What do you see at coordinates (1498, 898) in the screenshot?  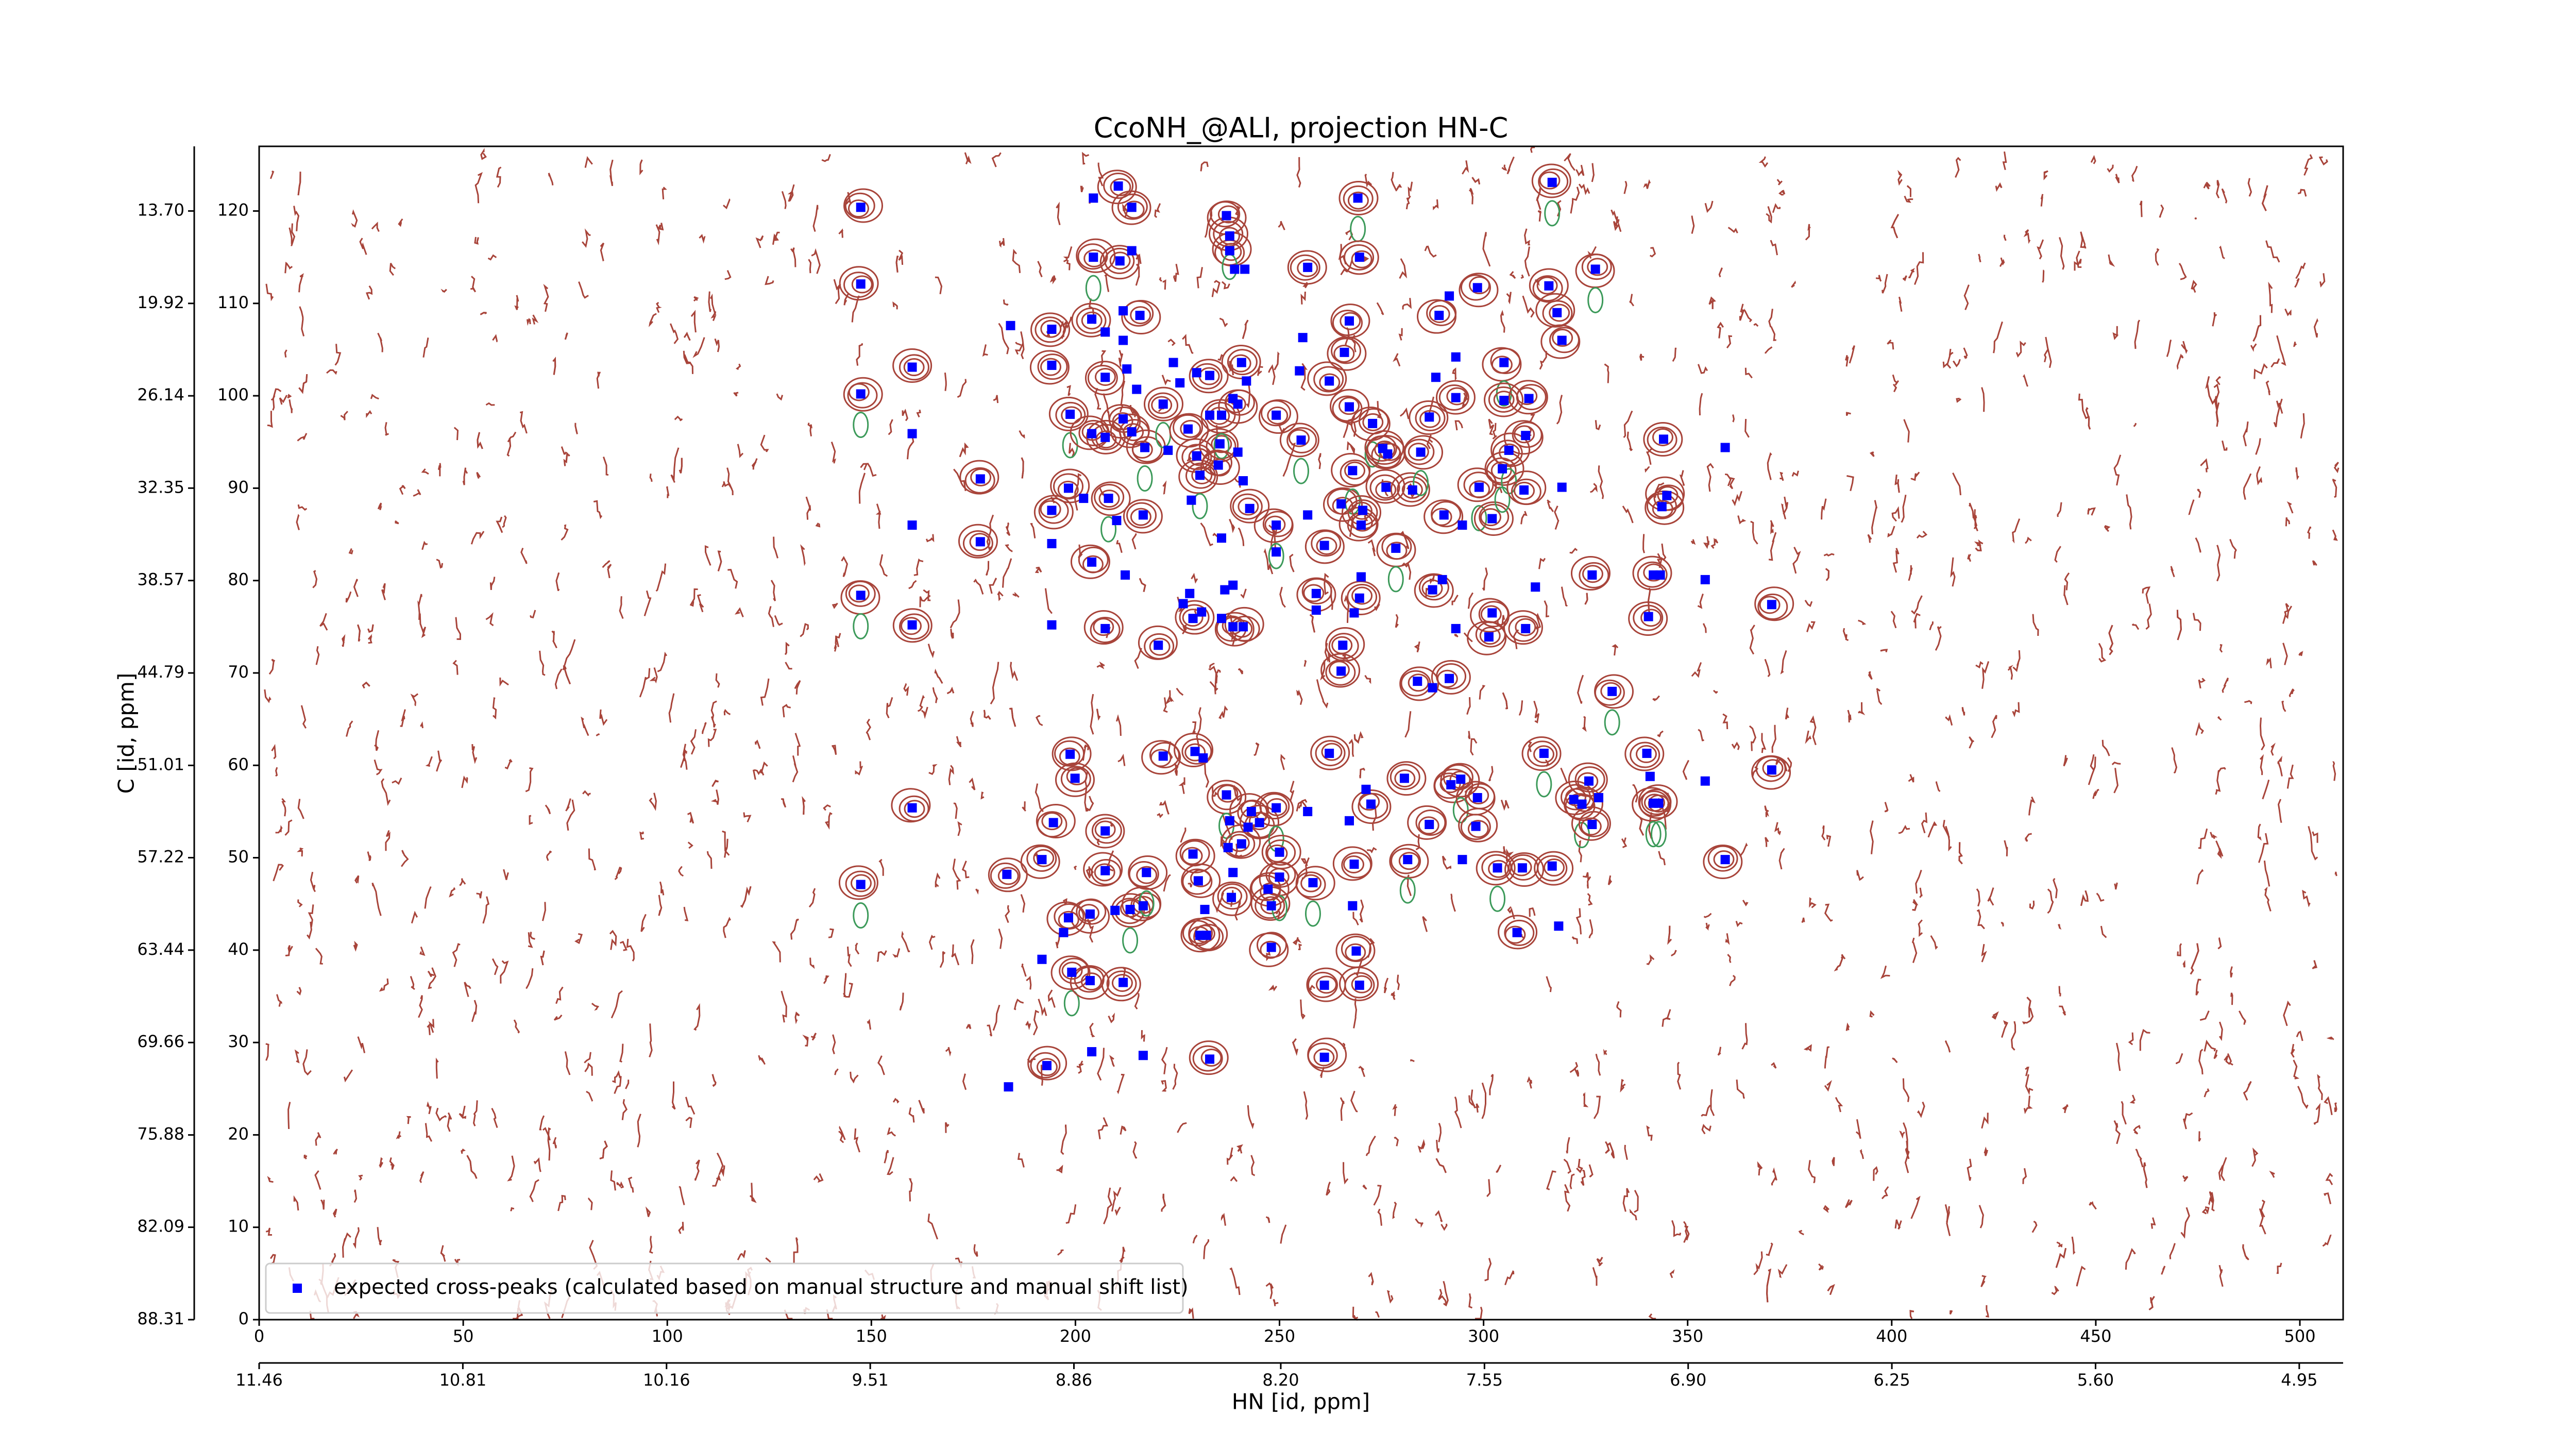 I see `negative-contour` at bounding box center [1498, 898].